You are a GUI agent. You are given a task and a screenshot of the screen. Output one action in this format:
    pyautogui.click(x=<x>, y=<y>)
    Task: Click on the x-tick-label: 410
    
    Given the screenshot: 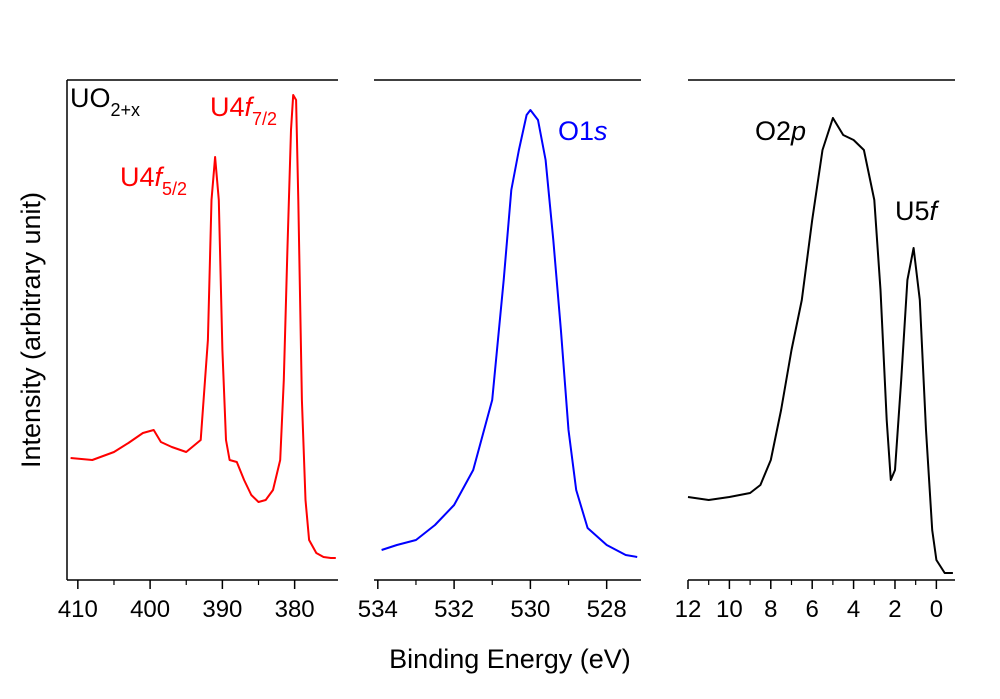 What is the action you would take?
    pyautogui.click(x=78, y=609)
    